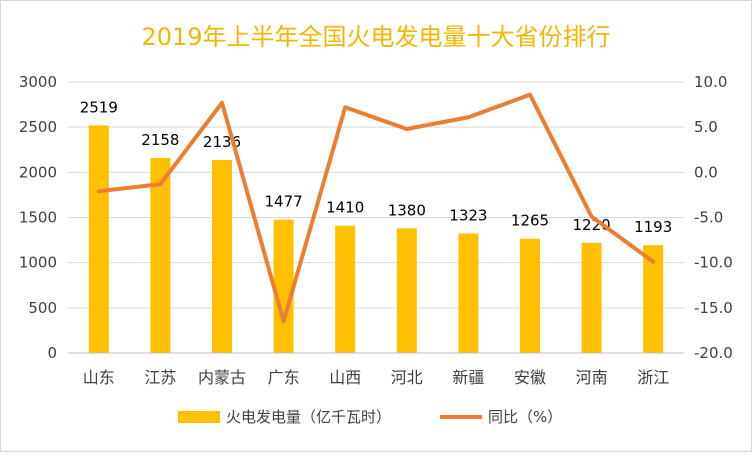 This screenshot has height=457, width=752. I want to click on y-left-tick-label: 2000, so click(38, 172).